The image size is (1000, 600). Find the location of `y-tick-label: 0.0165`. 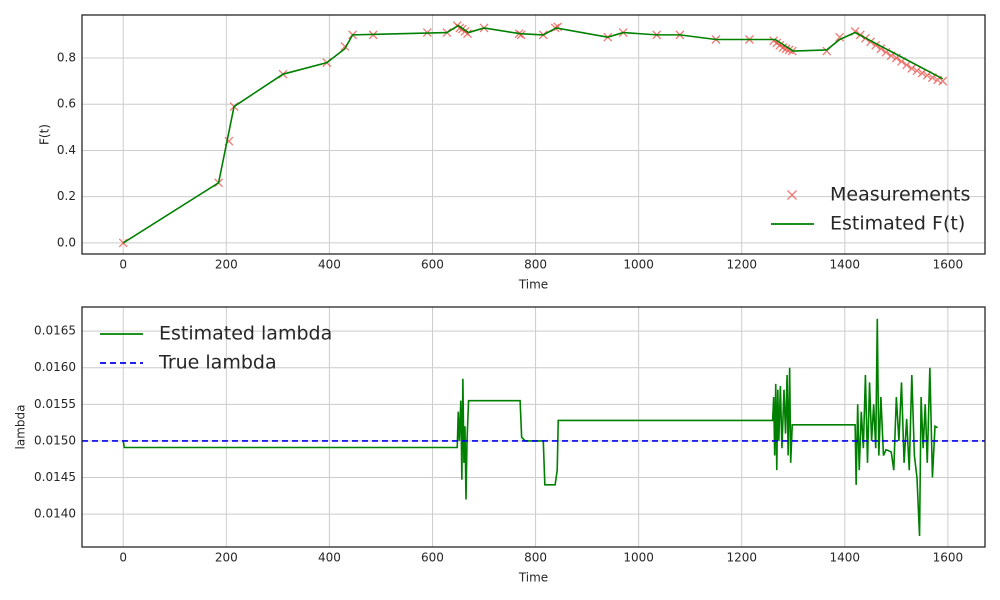

y-tick-label: 0.0165 is located at coordinates (55, 331).